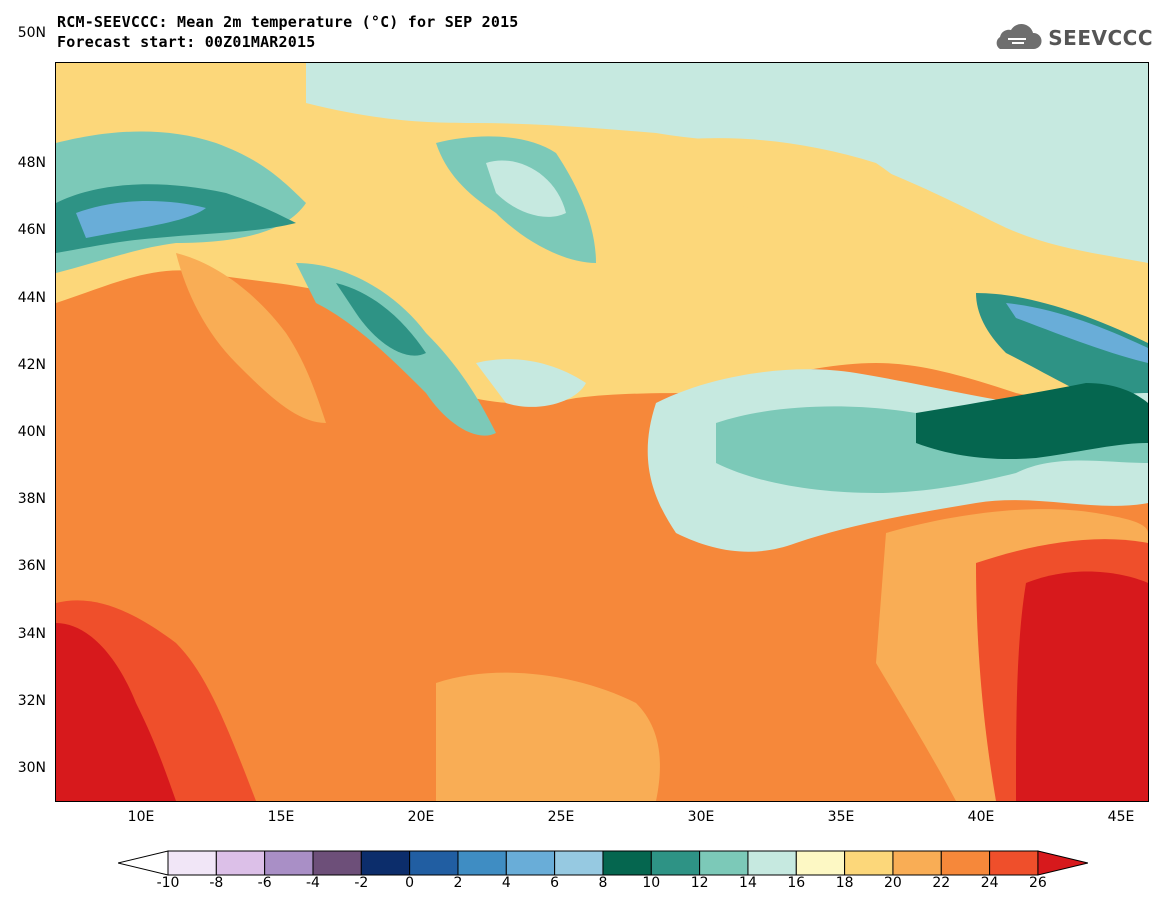 Image resolution: width=1165 pixels, height=907 pixels. What do you see at coordinates (141, 817) in the screenshot?
I see `lon-tick-10E: 10E` at bounding box center [141, 817].